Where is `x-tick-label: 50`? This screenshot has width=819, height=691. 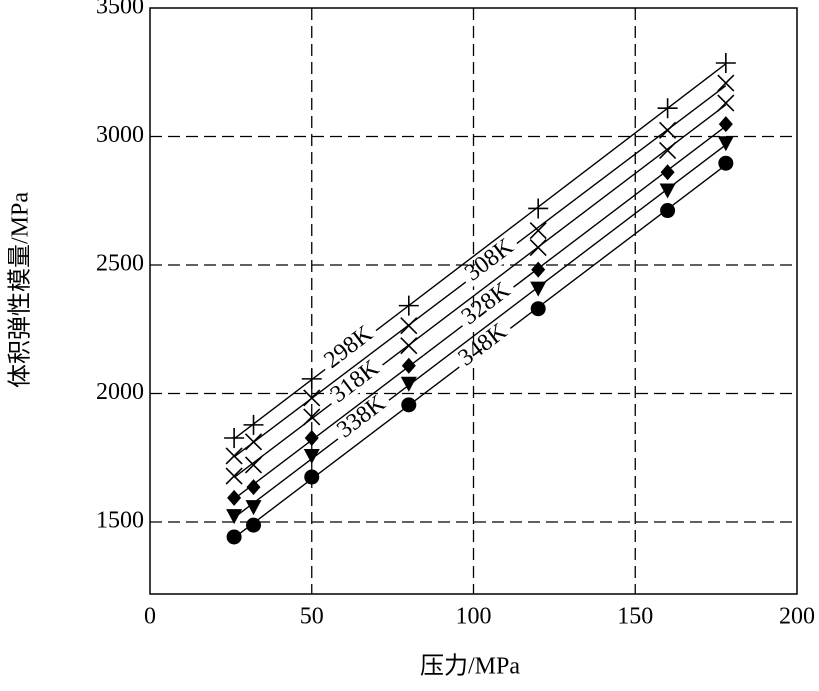
x-tick-label: 50 is located at coordinates (312, 617).